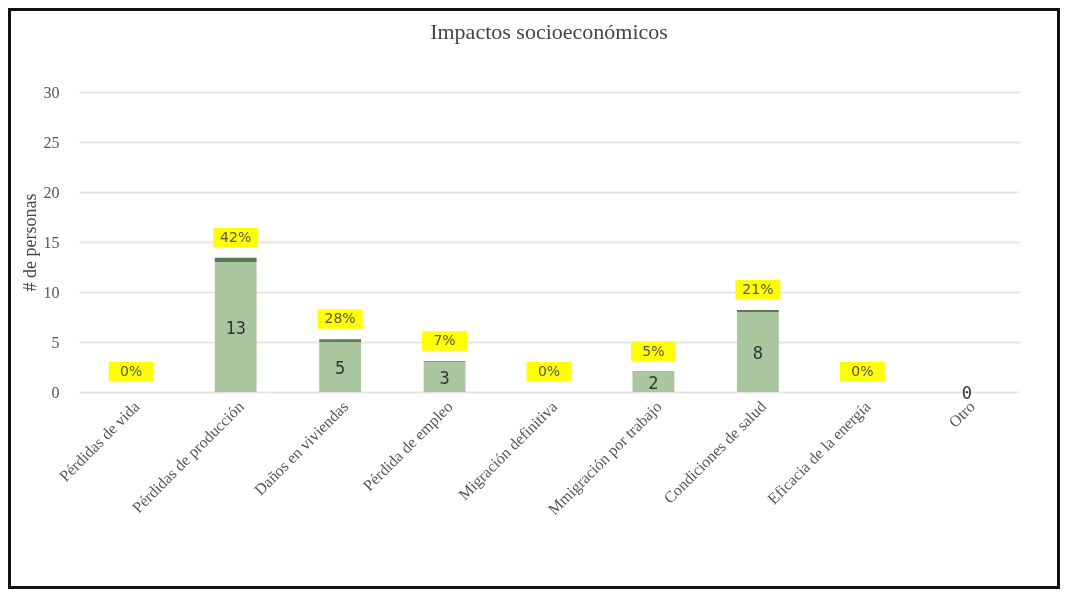  Describe the element at coordinates (340, 318) in the screenshot. I see `data-label: 28%` at that location.